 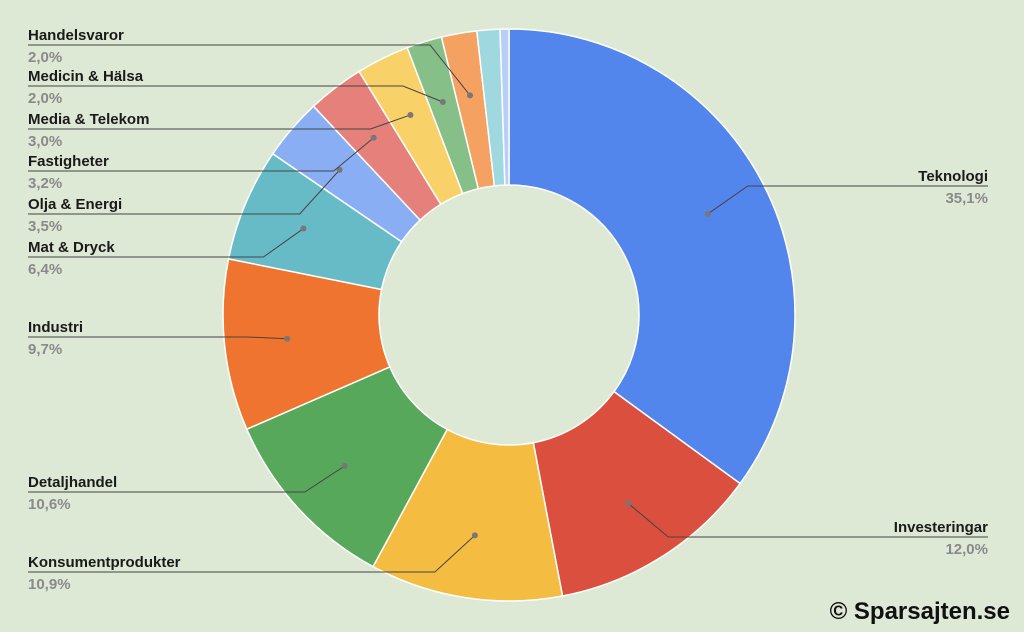 What do you see at coordinates (410, 114) in the screenshot?
I see `leader-dot-media-telekom` at bounding box center [410, 114].